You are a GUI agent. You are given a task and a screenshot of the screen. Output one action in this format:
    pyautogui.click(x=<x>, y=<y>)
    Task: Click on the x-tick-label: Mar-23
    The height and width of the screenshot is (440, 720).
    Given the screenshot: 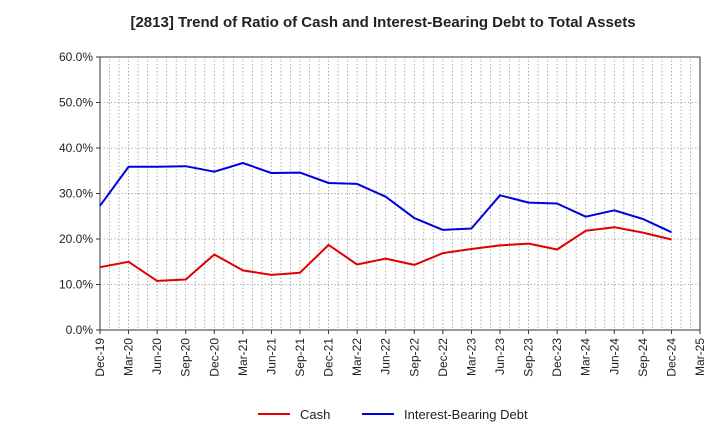 What is the action you would take?
    pyautogui.click(x=471, y=357)
    